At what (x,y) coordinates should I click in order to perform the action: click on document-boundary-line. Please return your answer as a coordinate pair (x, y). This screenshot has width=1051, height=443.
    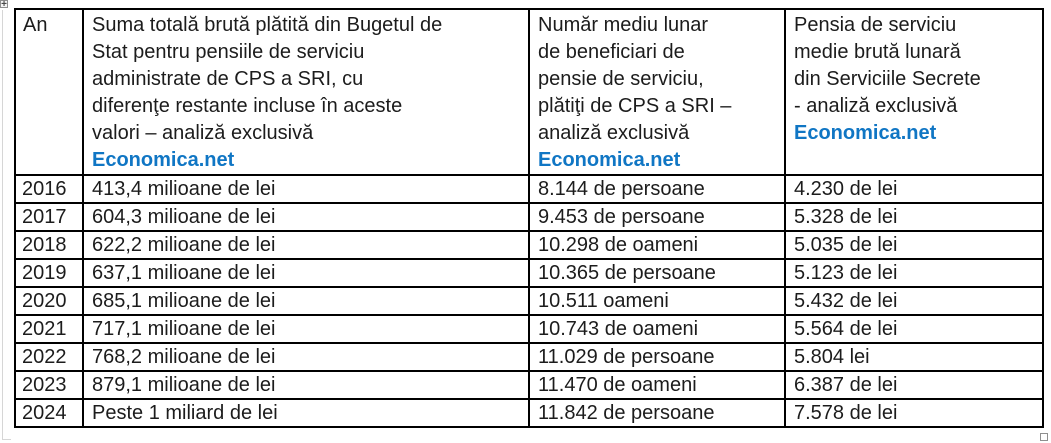
    Looking at the image, I should click on (2, 224).